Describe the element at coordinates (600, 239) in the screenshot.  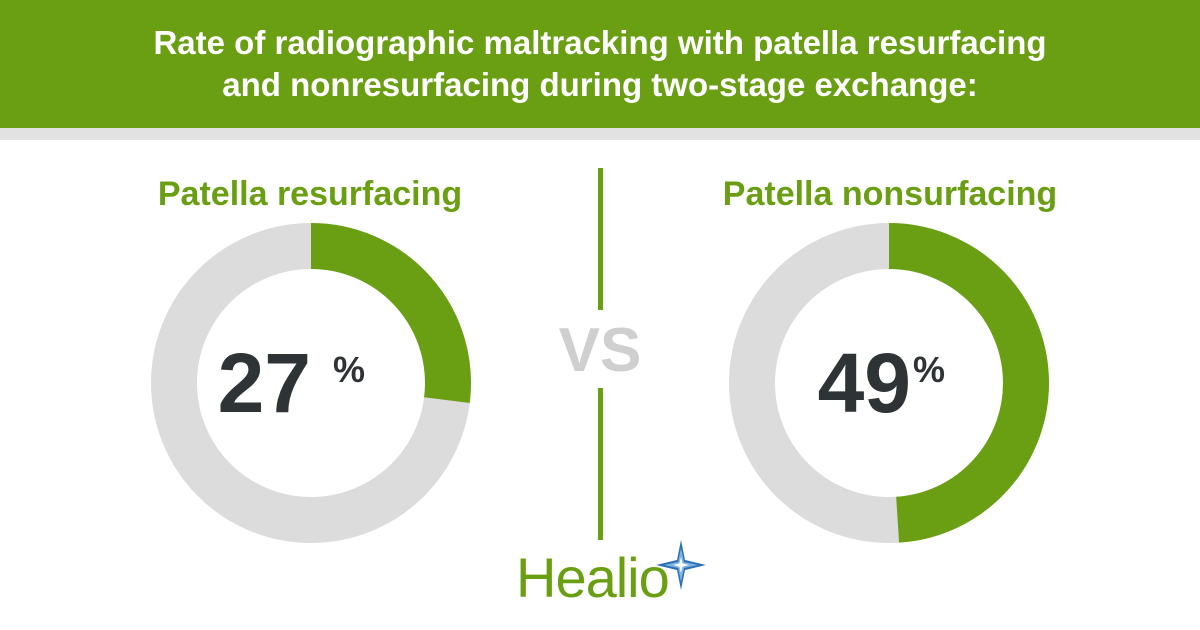
I see `divider-line-top` at that location.